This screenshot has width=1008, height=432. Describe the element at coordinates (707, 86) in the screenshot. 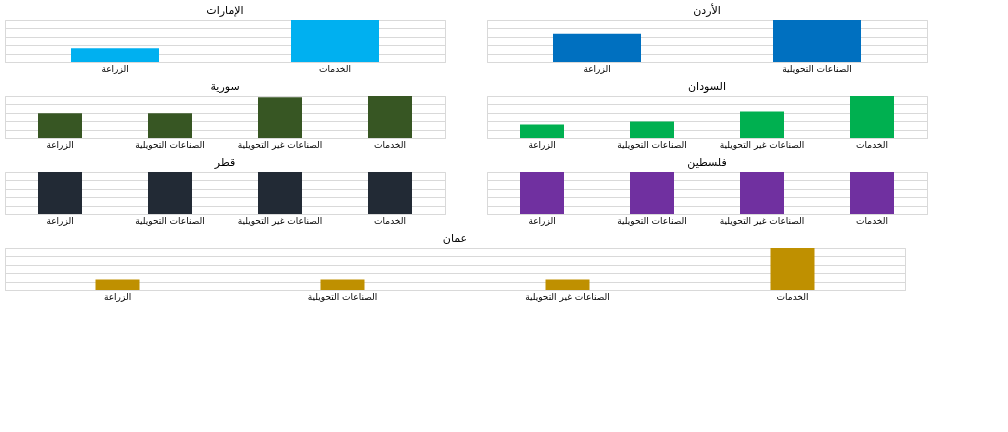

I see `chart-title: السودان` at that location.